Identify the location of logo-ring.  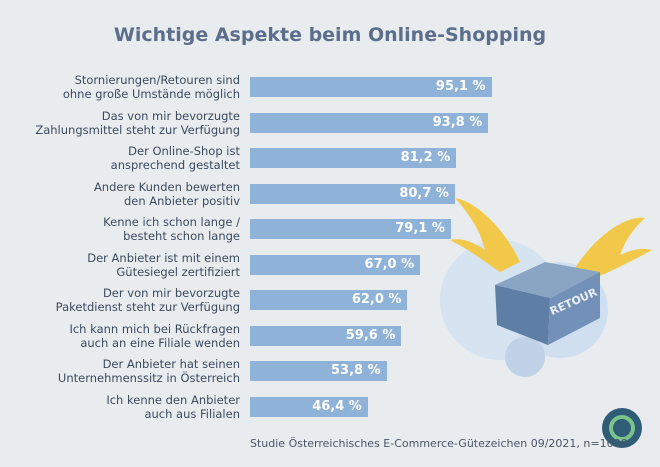
(622, 428).